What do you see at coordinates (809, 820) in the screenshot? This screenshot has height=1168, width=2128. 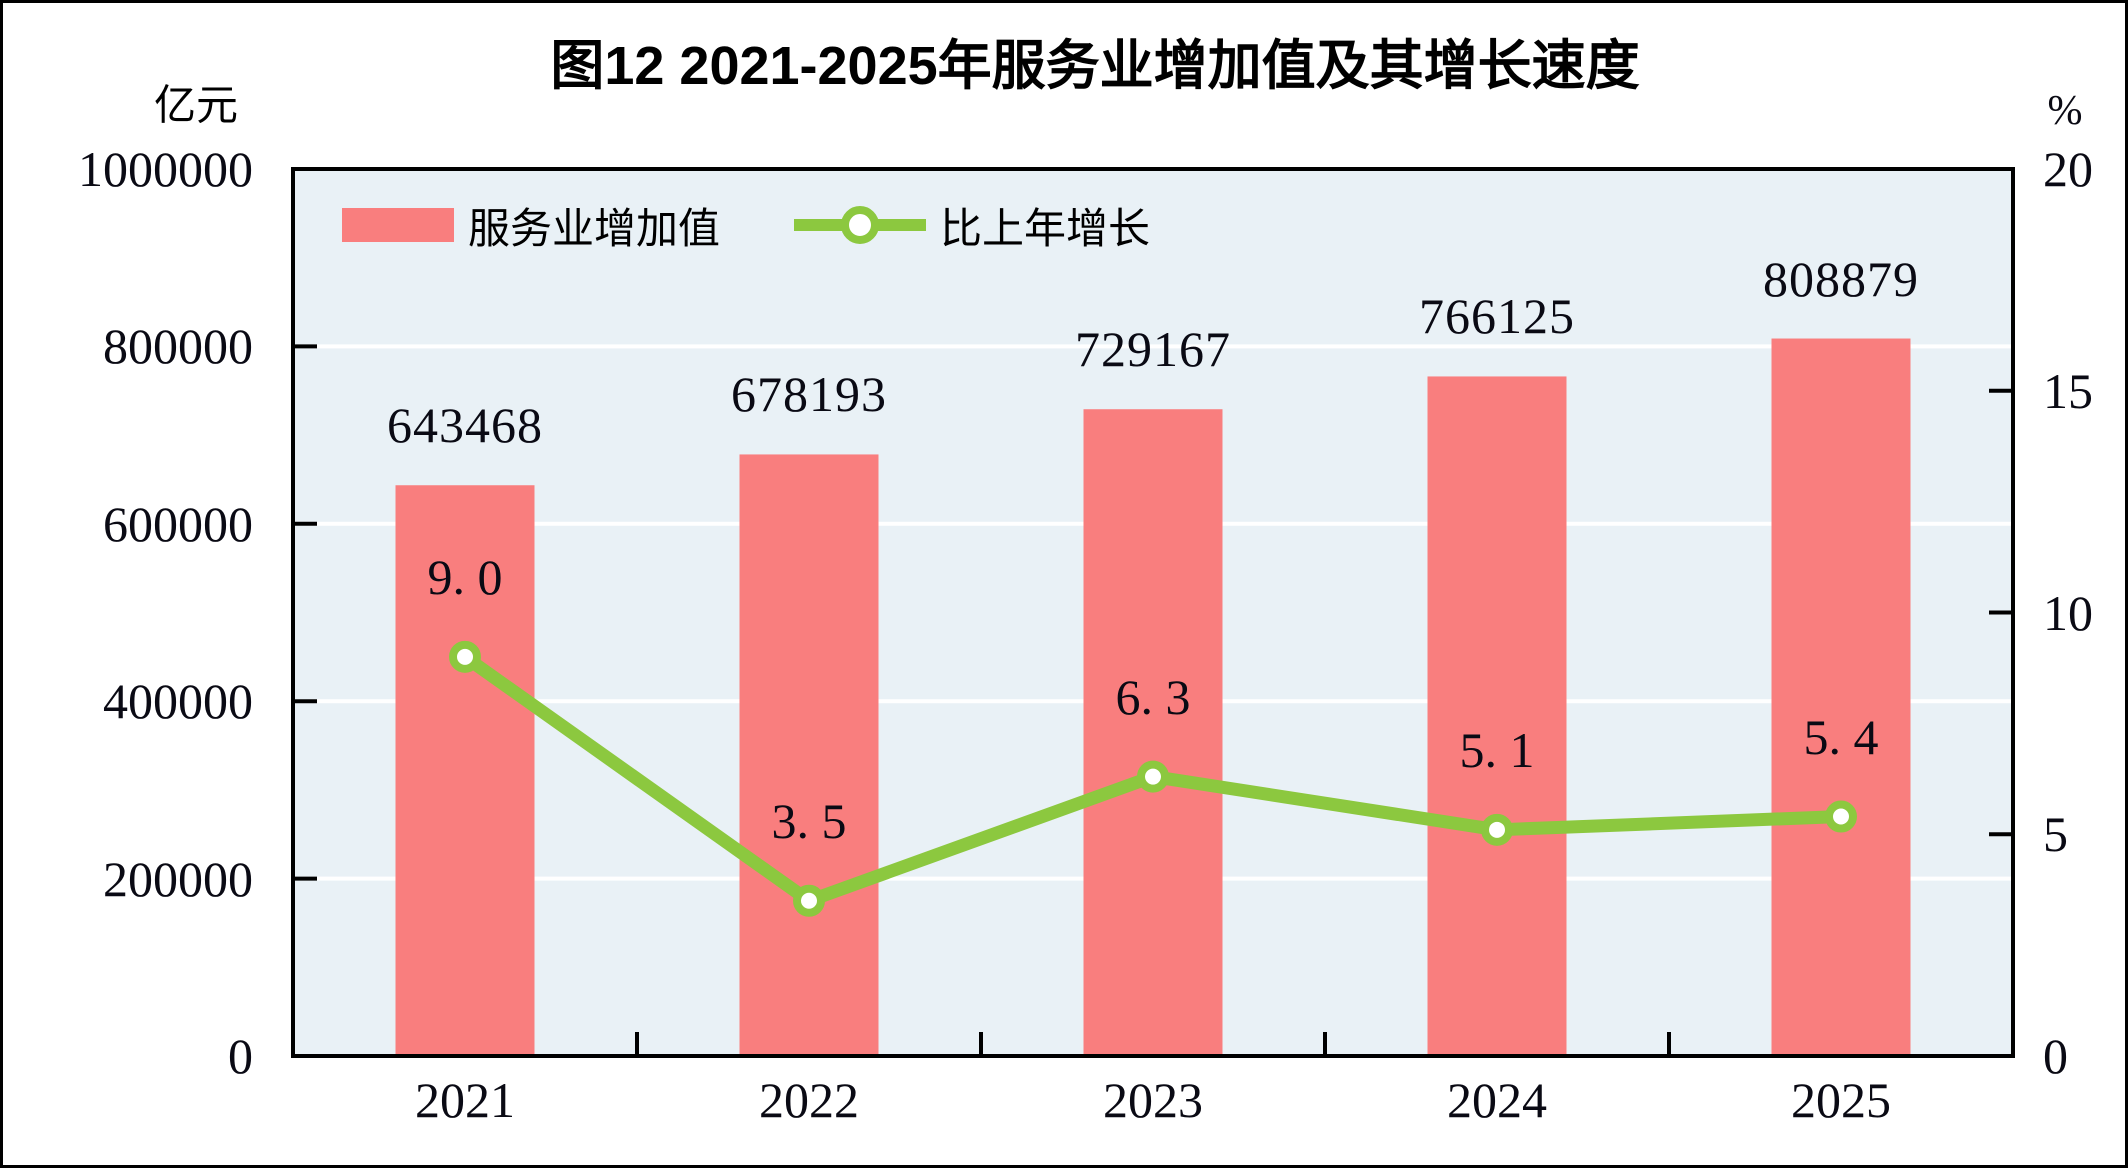 I see `growth-value-label-2022: 3. 5` at bounding box center [809, 820].